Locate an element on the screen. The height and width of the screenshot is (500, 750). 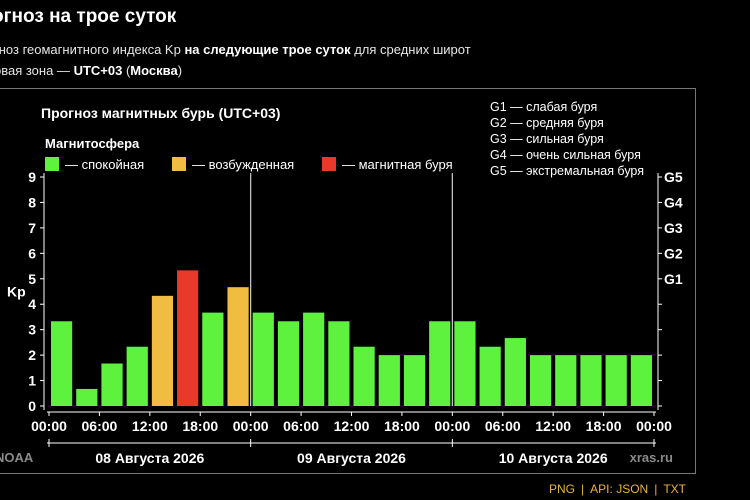
y-tick-label: 7 is located at coordinates (32, 228).